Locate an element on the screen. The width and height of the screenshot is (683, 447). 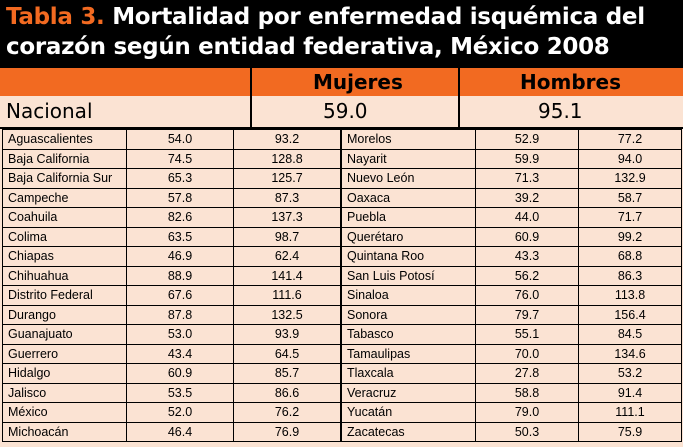
hombres-value-cell: 68.8 is located at coordinates (630, 256).